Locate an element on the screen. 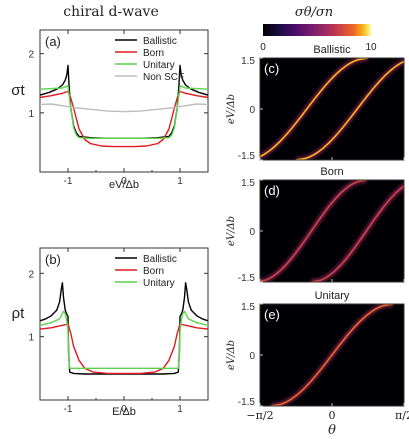 This screenshot has width=409, height=439. panel-letter: (d) is located at coordinates (272, 190).